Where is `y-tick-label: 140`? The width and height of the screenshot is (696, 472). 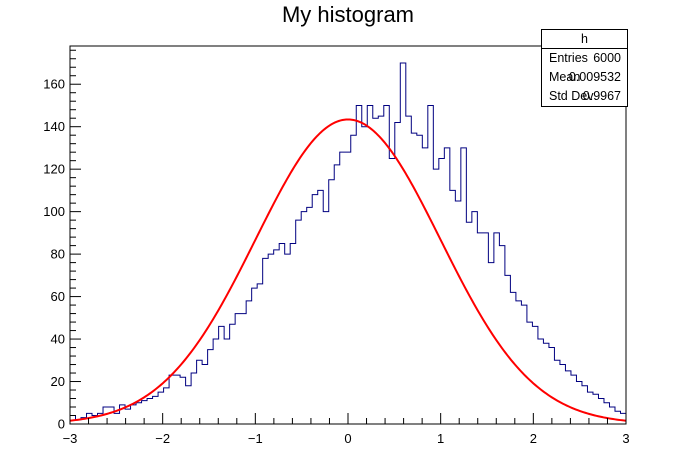 y-tick-label: 140 is located at coordinates (54, 126).